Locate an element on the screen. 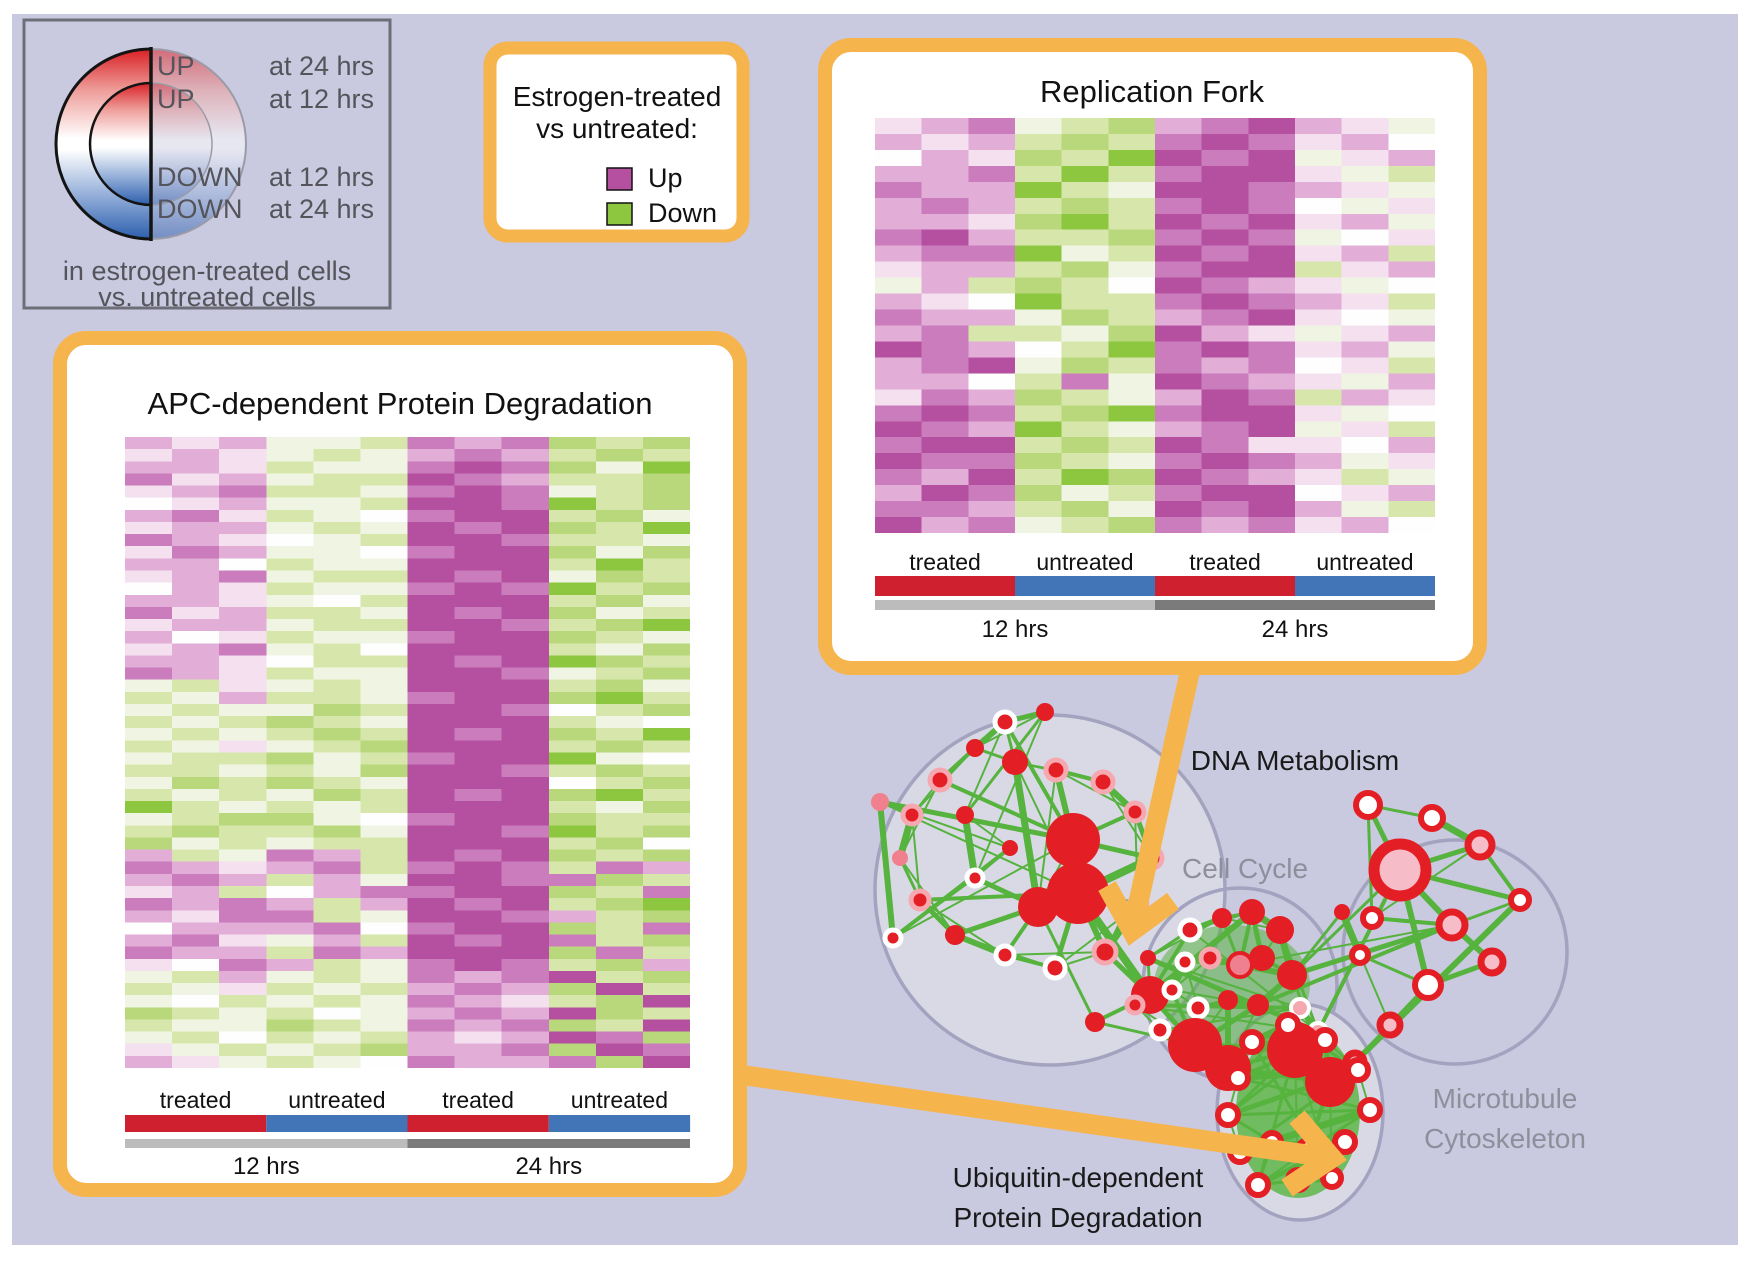 This screenshot has width=1750, height=1279. apc-group-label: treated is located at coordinates (478, 1100).